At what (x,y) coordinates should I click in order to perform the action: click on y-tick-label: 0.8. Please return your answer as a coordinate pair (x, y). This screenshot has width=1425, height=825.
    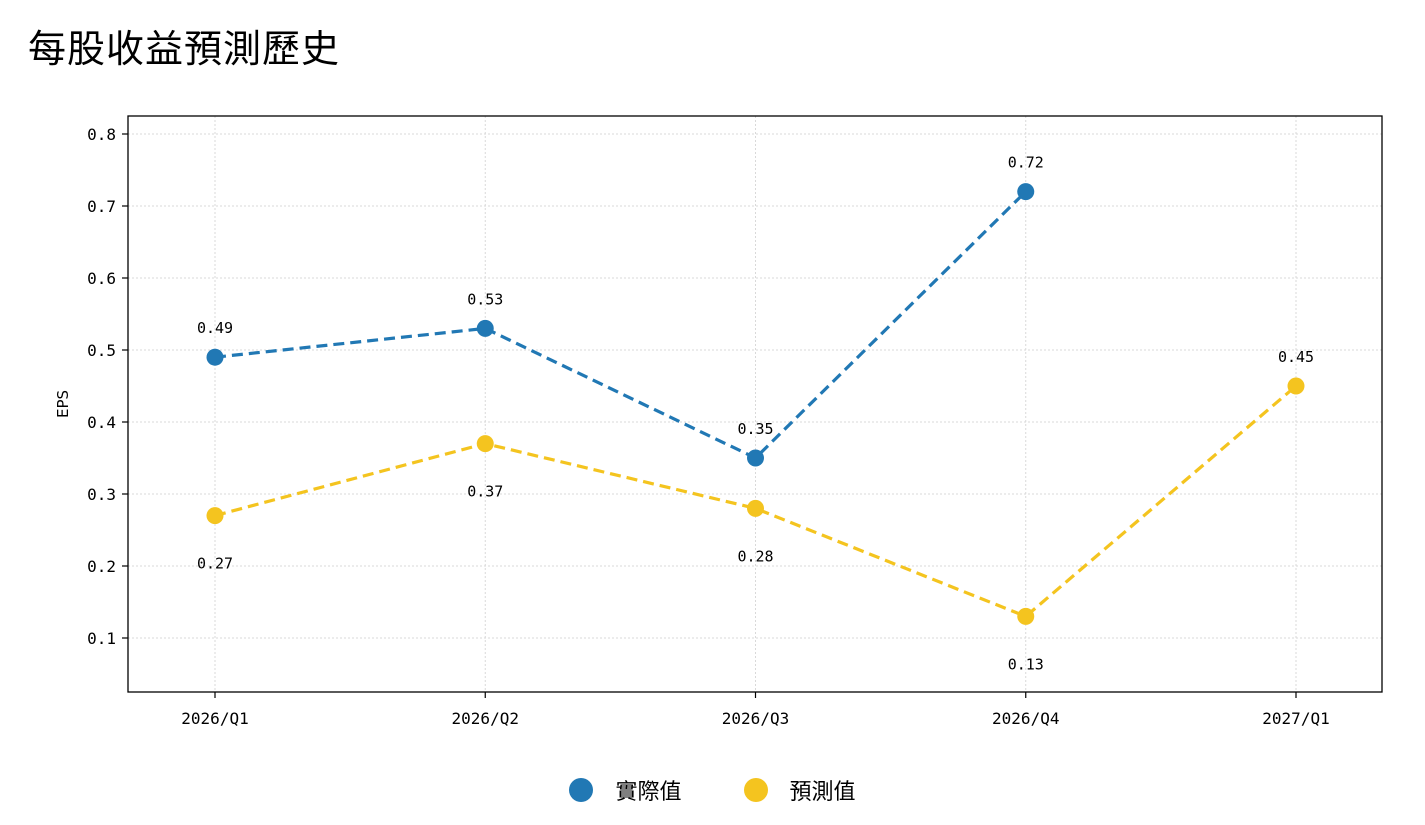
    Looking at the image, I should click on (101, 134).